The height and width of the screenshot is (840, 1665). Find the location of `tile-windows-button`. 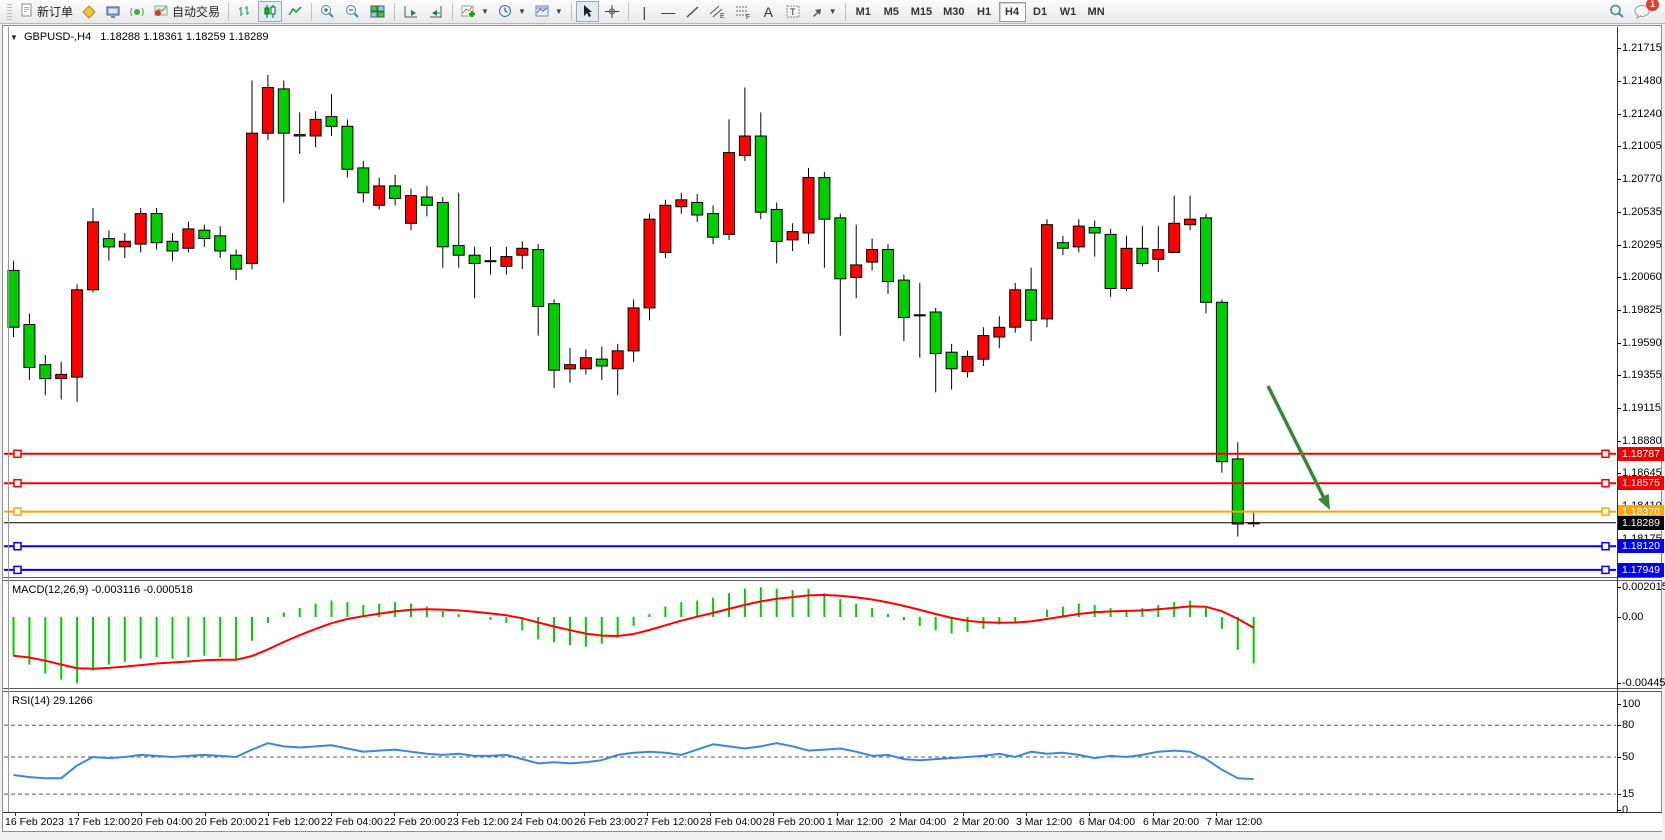

tile-windows-button is located at coordinates (378, 11).